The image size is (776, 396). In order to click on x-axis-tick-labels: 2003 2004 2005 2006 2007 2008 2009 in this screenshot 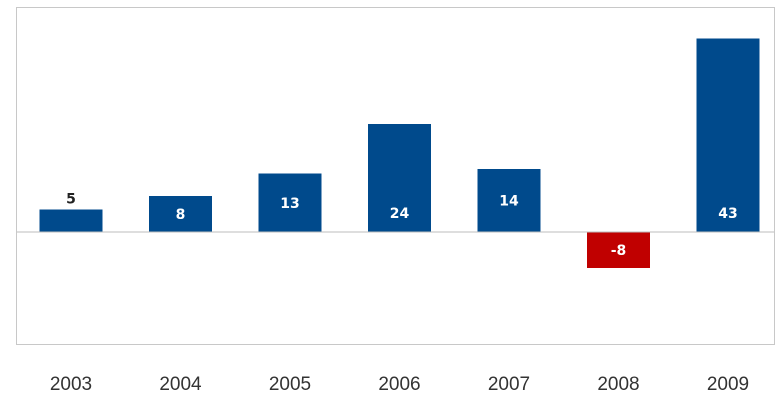, I will do `click(399, 384)`.